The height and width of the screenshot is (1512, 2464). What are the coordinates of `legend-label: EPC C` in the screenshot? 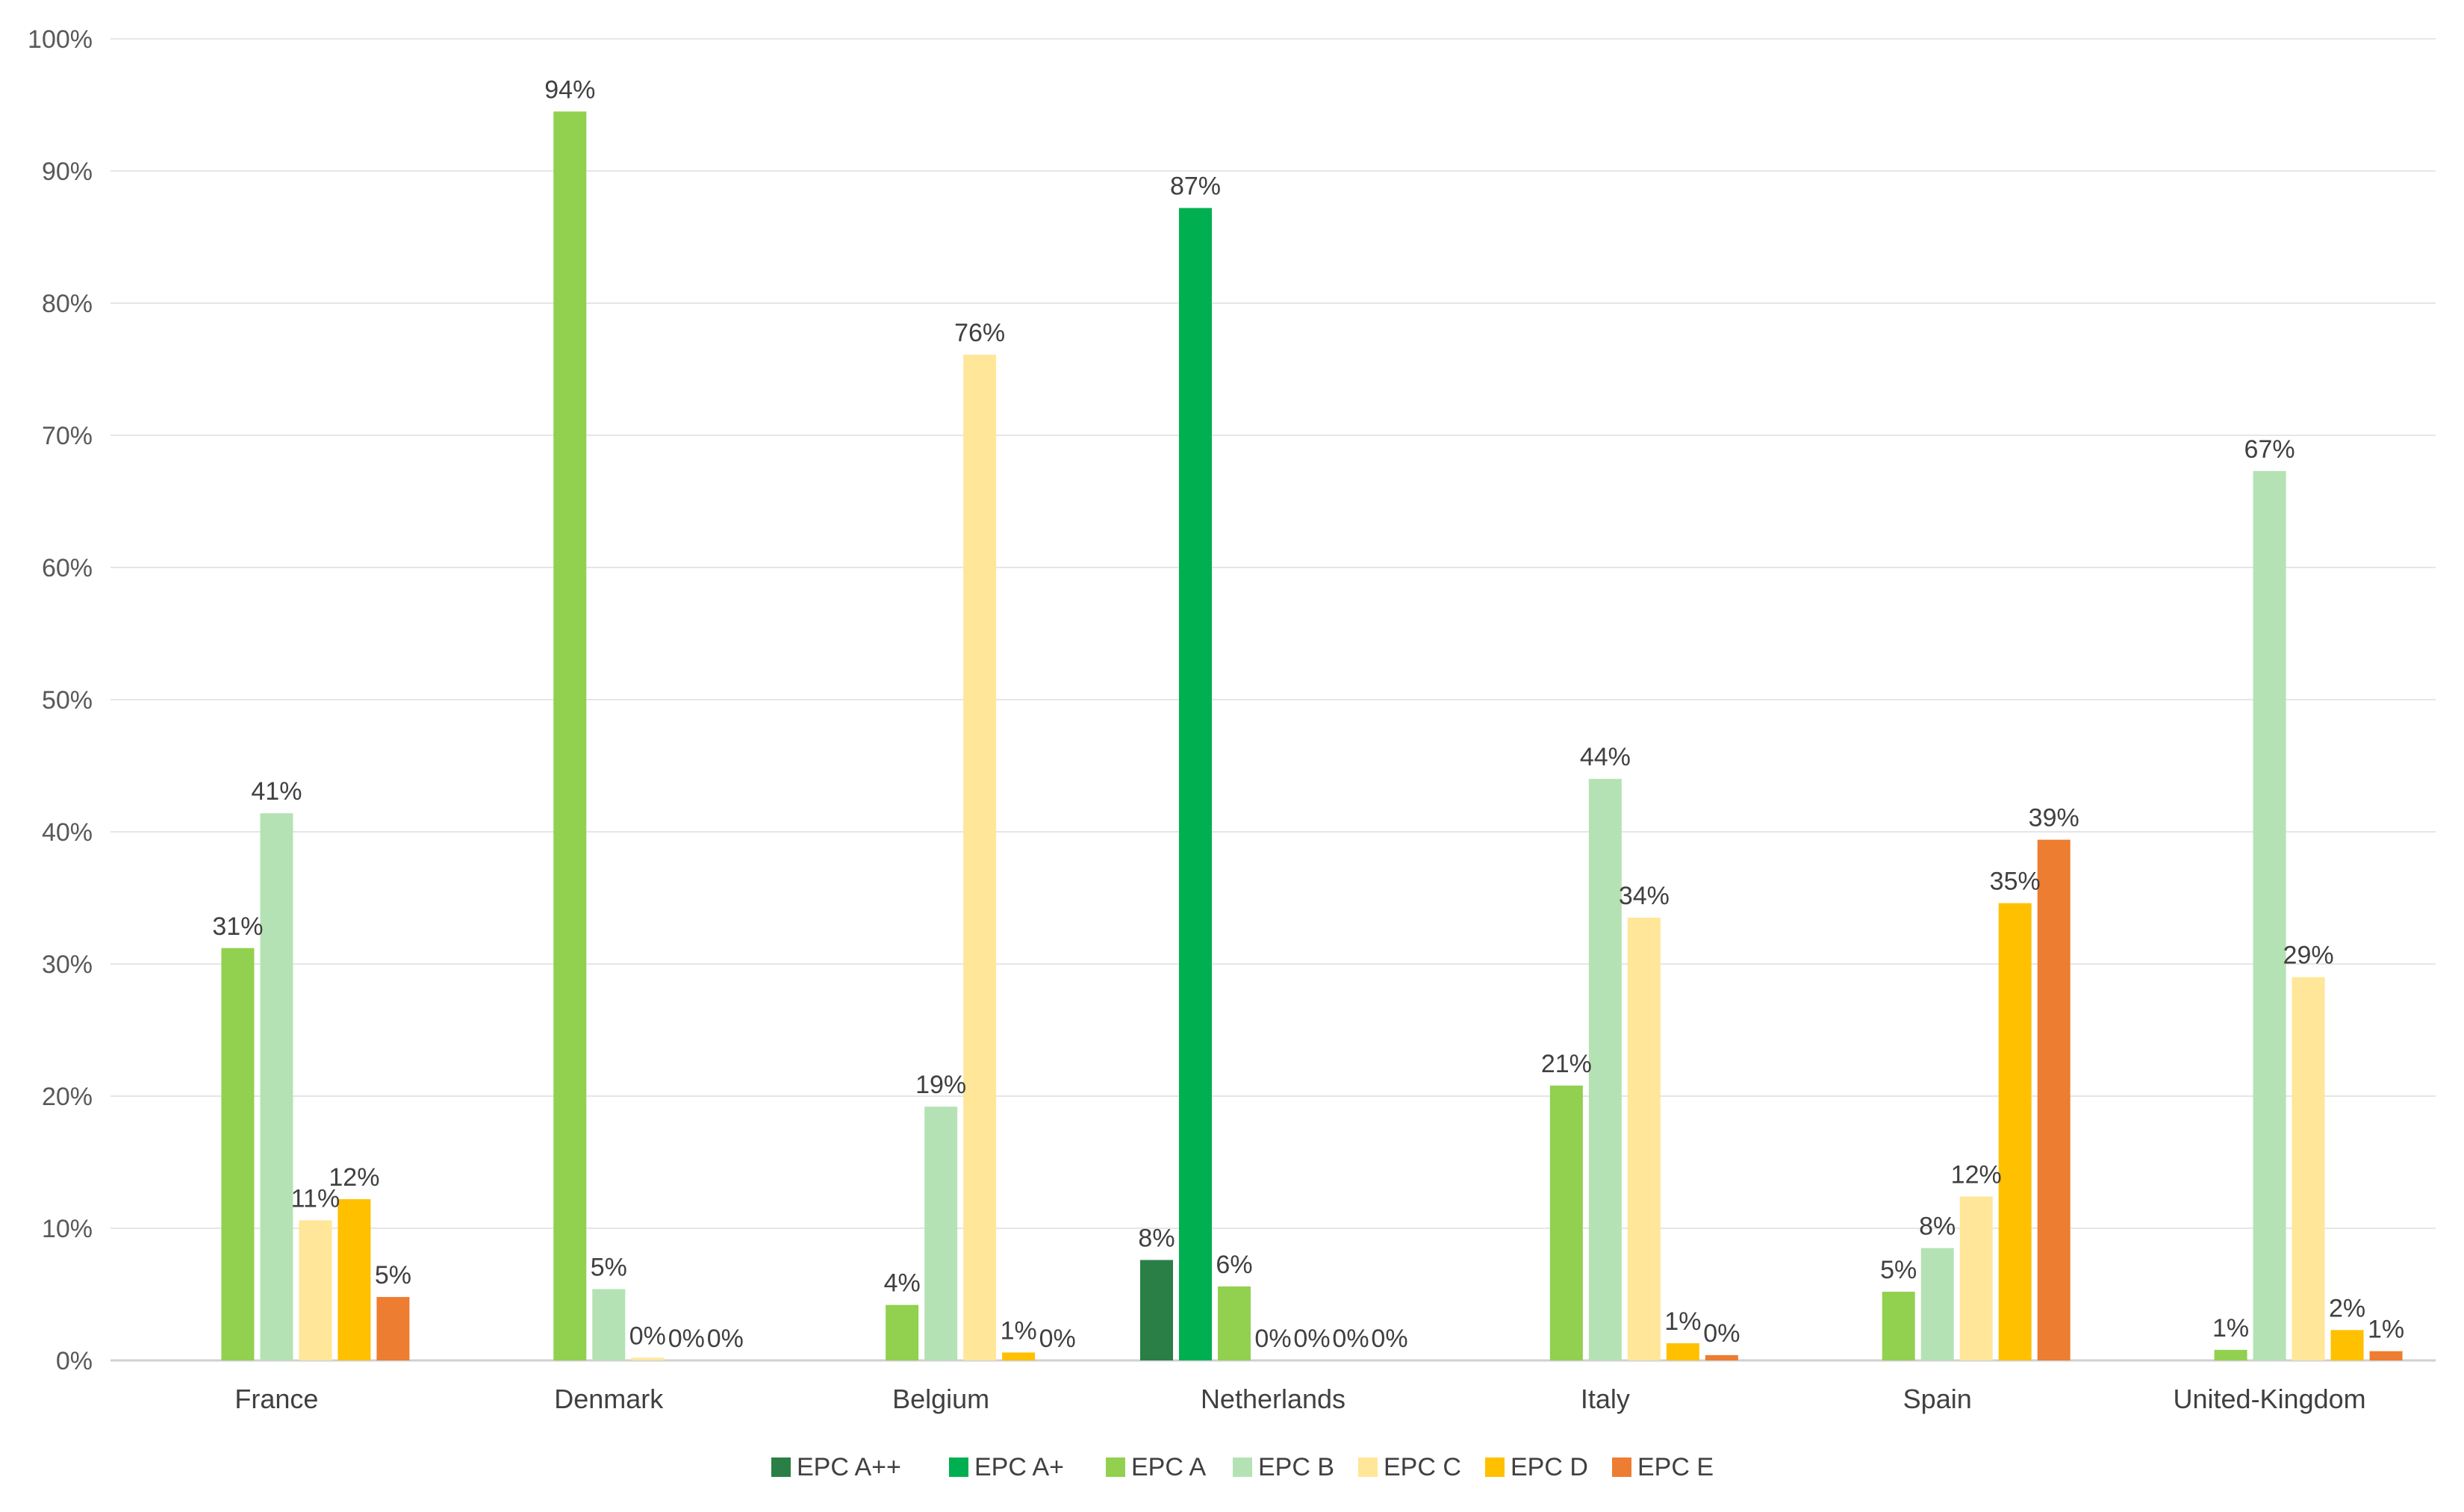 It's located at (1422, 1467).